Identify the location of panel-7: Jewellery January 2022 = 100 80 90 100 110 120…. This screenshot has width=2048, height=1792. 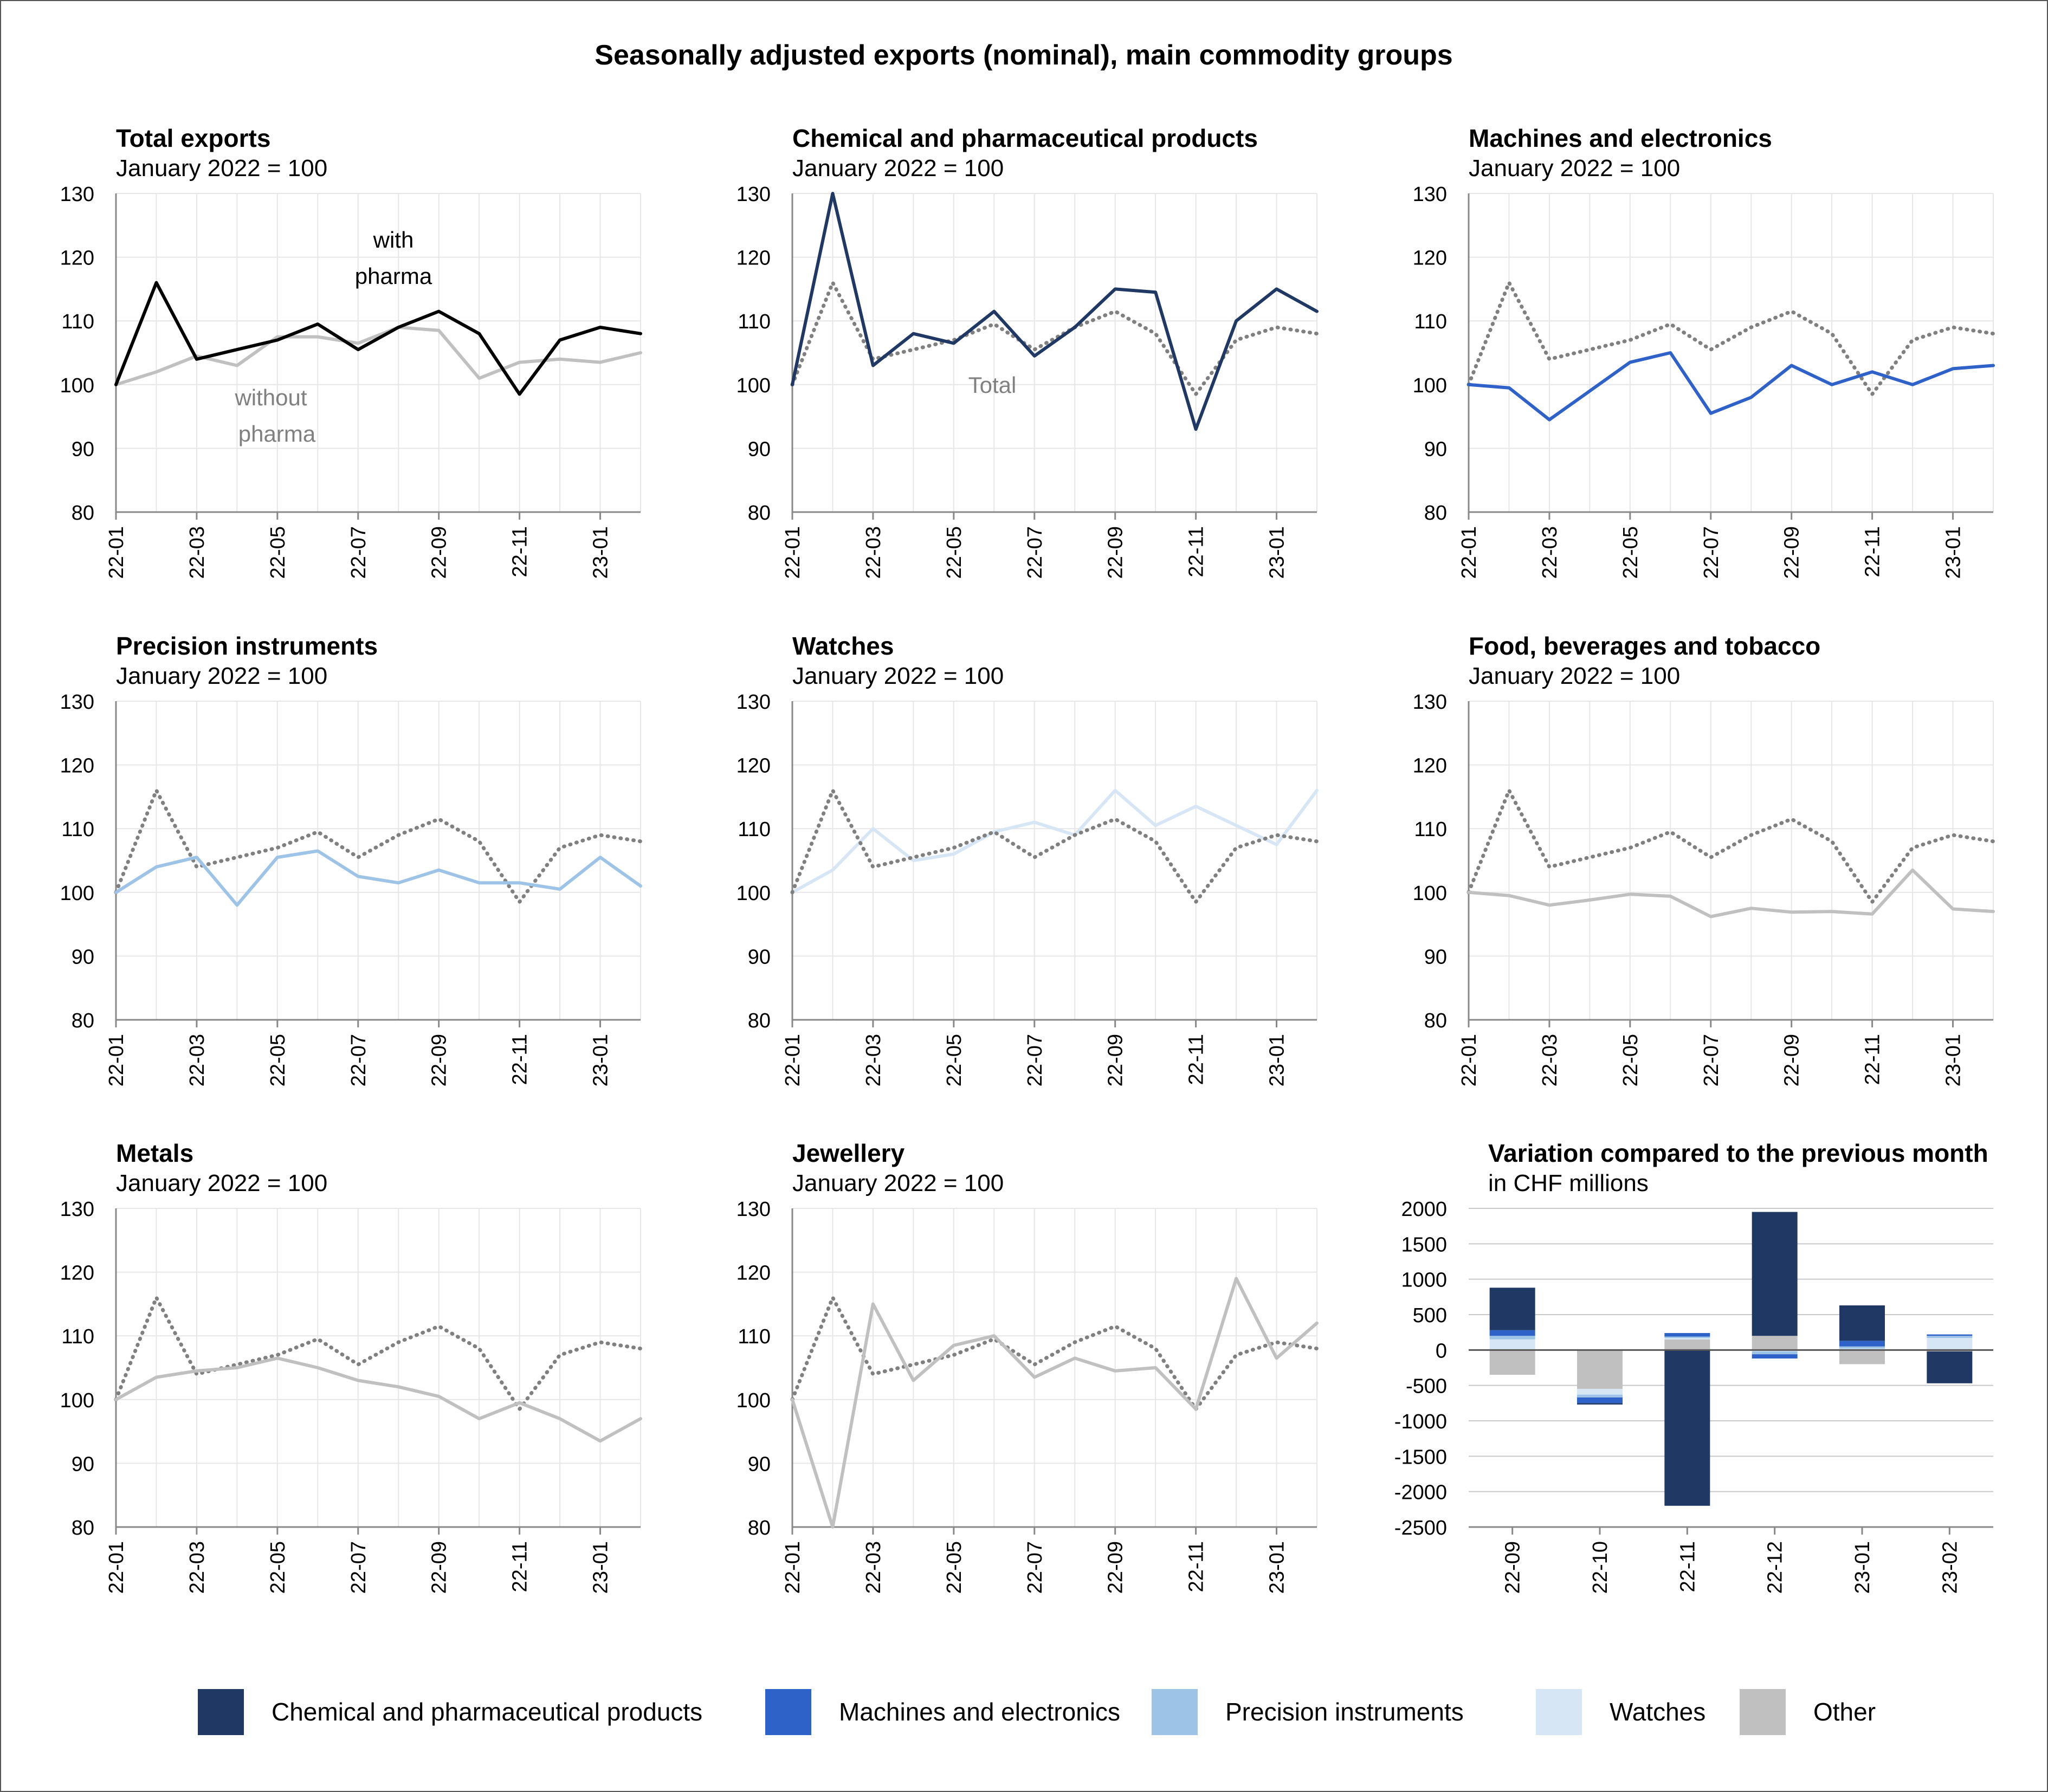
(1027, 1366).